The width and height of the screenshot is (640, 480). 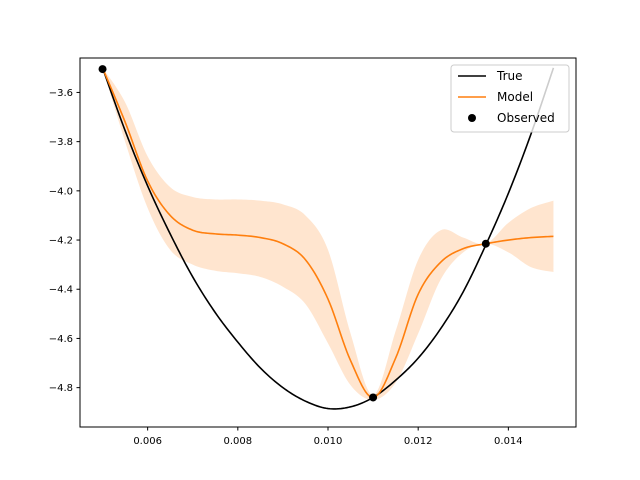 I want to click on y-tick-label: −3.8, so click(x=61, y=142).